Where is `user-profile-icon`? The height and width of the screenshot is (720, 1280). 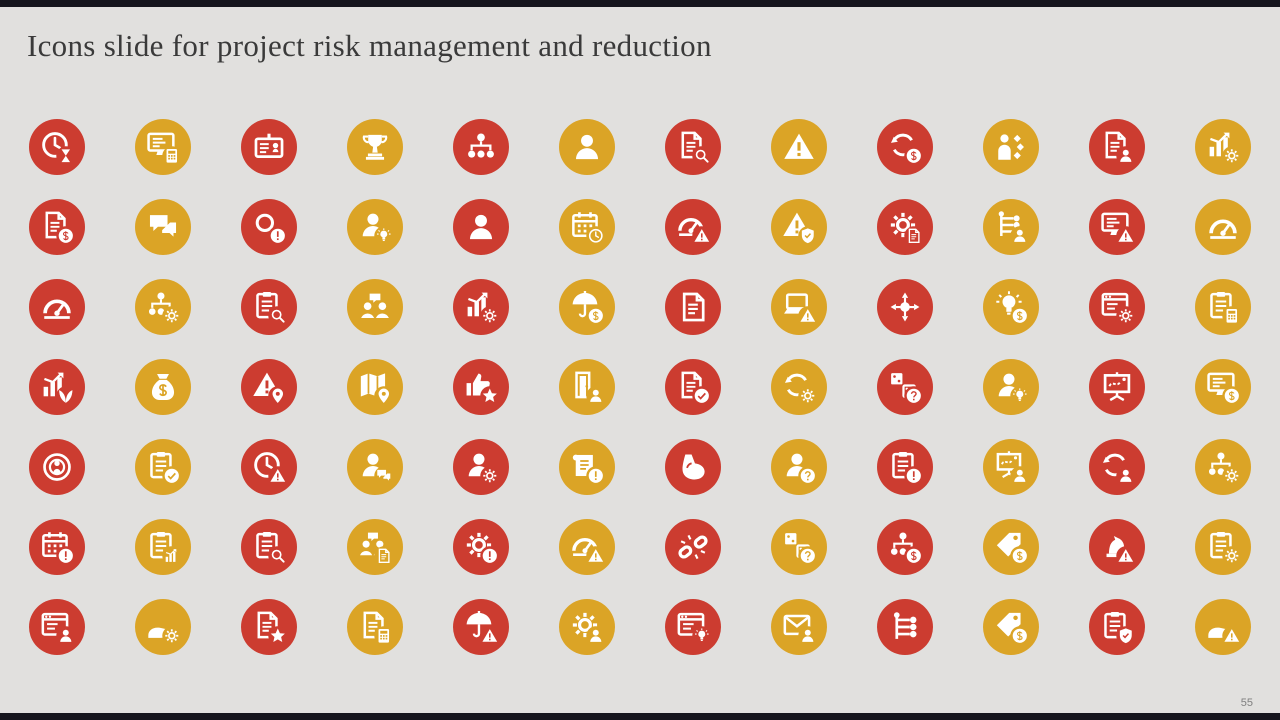 user-profile-icon is located at coordinates (587, 147).